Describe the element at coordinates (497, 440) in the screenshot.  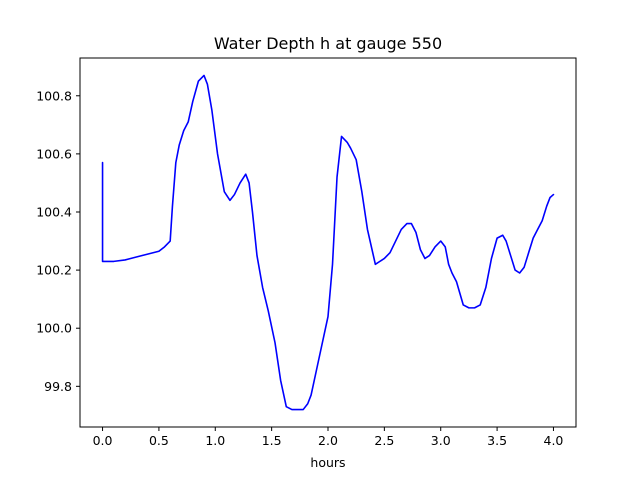
I see `x-tick-label: 3.5` at that location.